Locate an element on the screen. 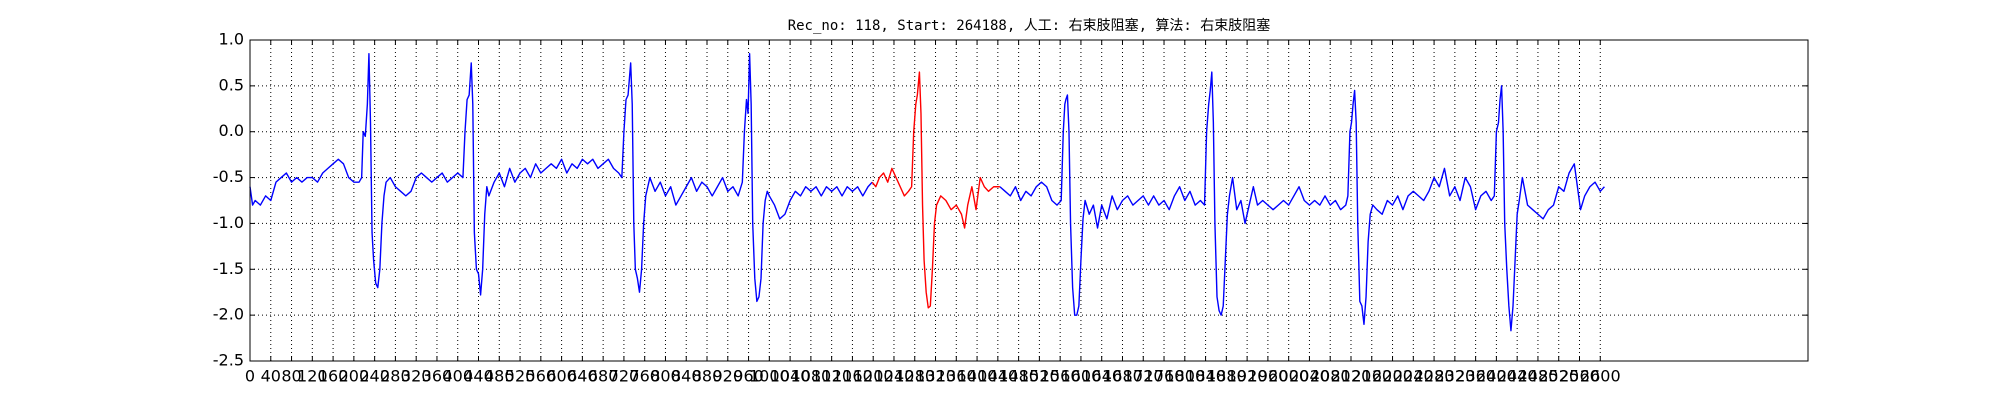 Image resolution: width=2000 pixels, height=400 pixels. x-tick-label: 2480 is located at coordinates (1538, 376).